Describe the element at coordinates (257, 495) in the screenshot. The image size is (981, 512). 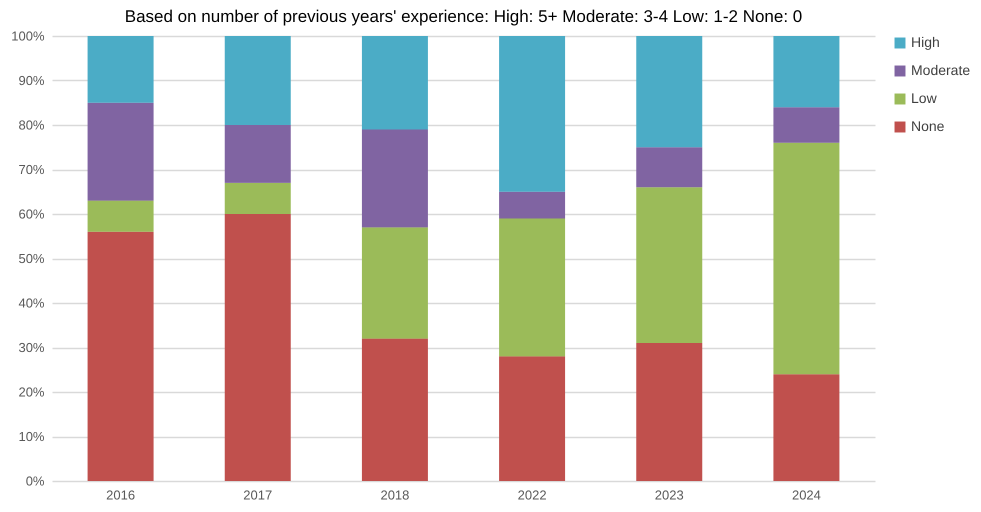
I see `x-tick-label: 2017` at that location.